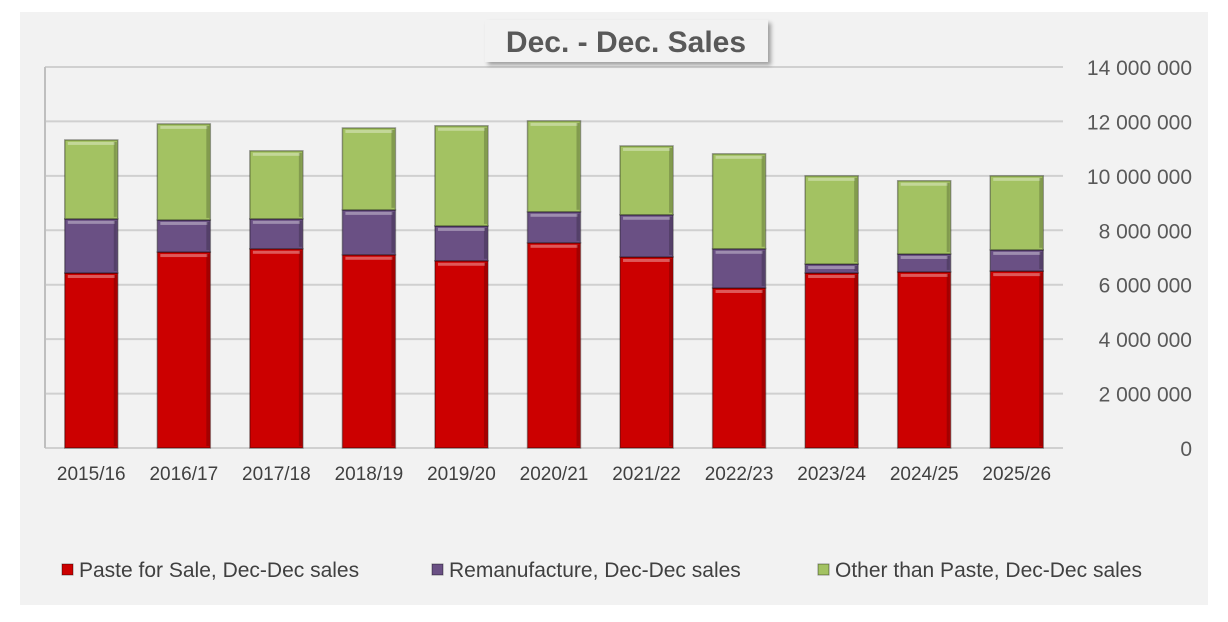 The width and height of the screenshot is (1228, 622). What do you see at coordinates (1186, 449) in the screenshot?
I see `y-tick-label: 0` at bounding box center [1186, 449].